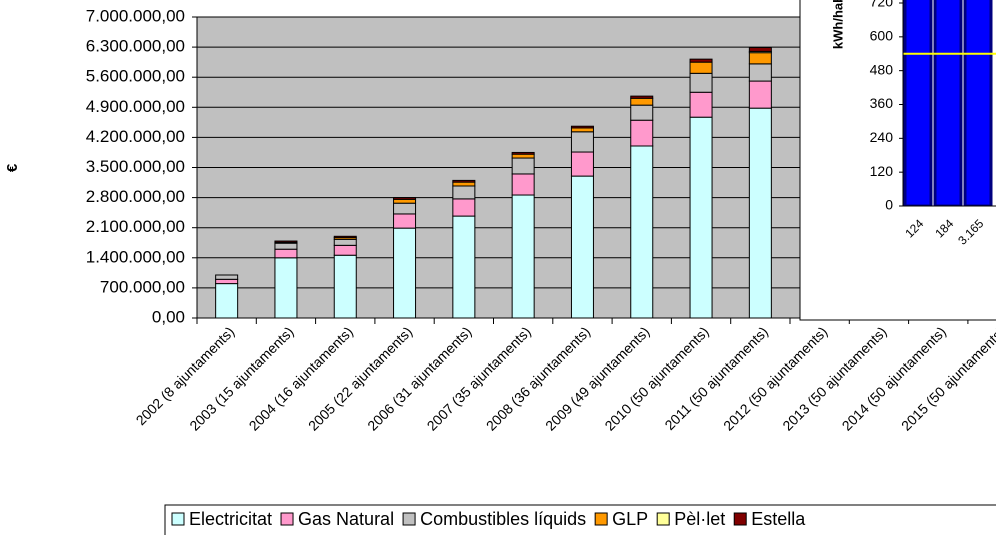  I want to click on y-tick-label: 4.900.000,00, so click(135, 106).